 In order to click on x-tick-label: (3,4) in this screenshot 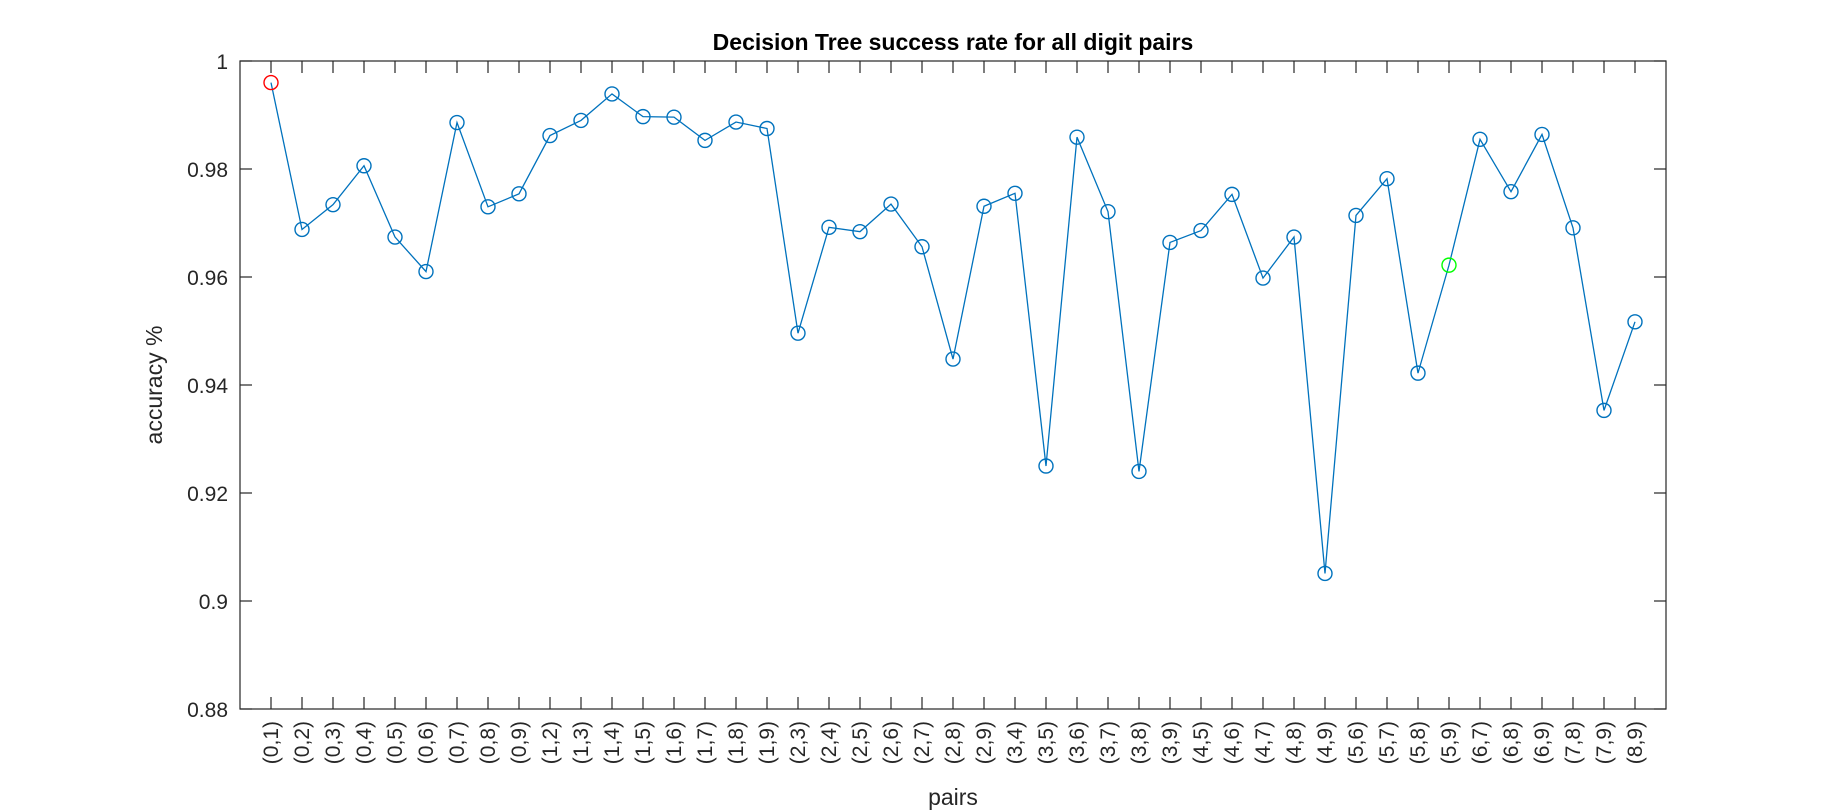, I will do `click(1015, 742)`.